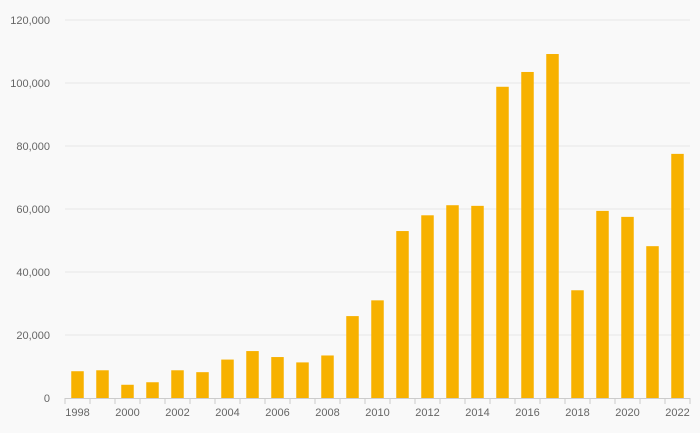 Image resolution: width=700 pixels, height=433 pixels. I want to click on bar-2007, so click(302, 380).